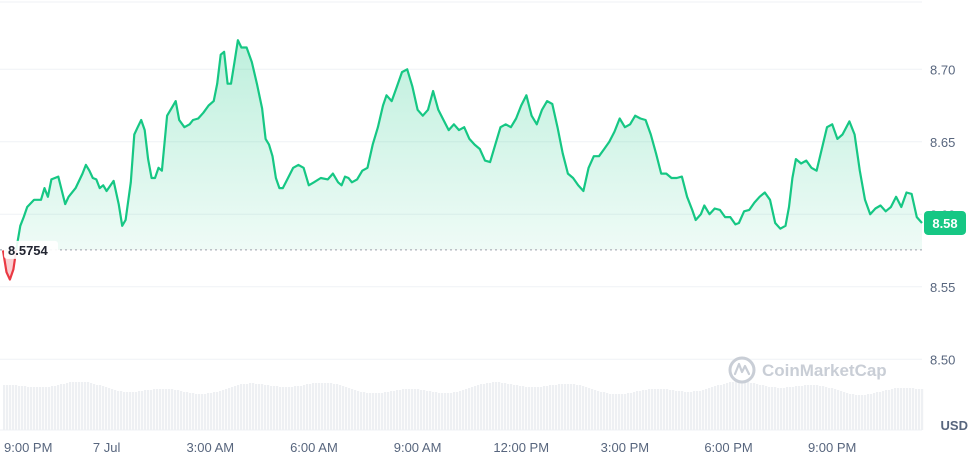 The width and height of the screenshot is (976, 458). I want to click on x-tick-label: 6:00 AM, so click(314, 447).